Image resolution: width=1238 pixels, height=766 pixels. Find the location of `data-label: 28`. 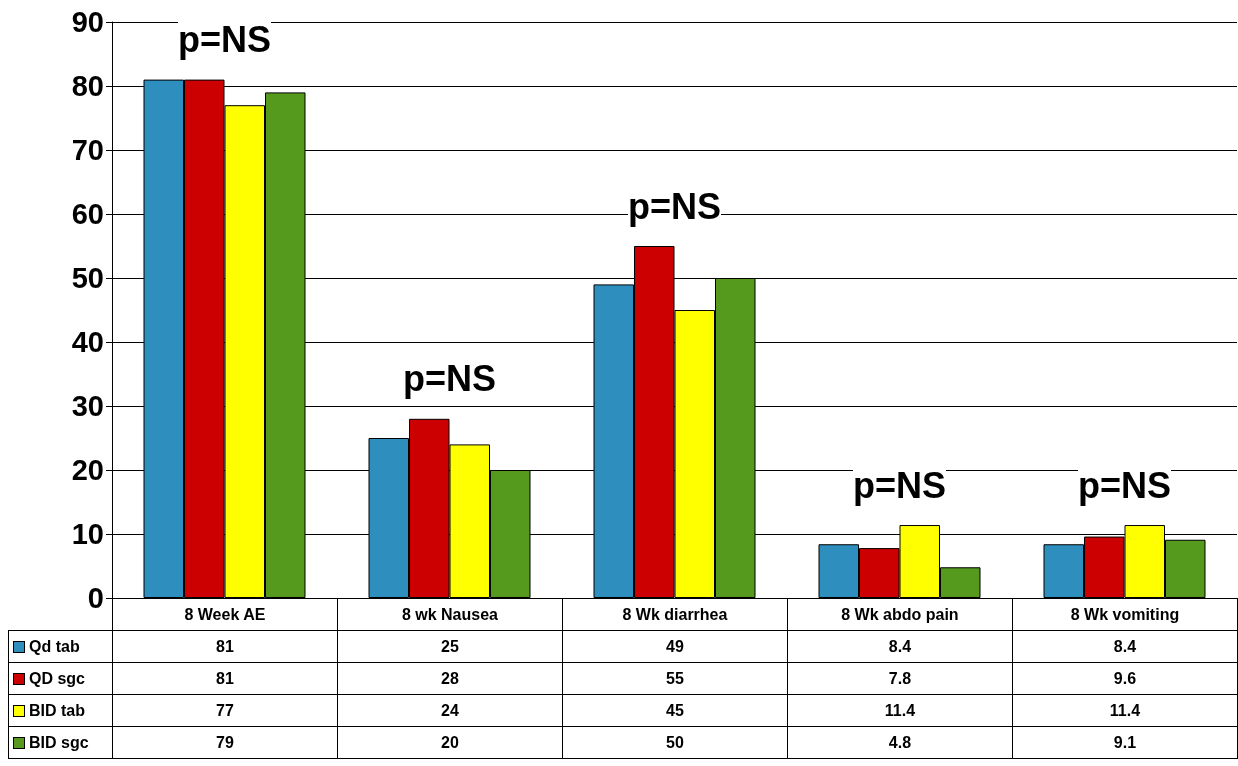

data-label: 28 is located at coordinates (450, 678).